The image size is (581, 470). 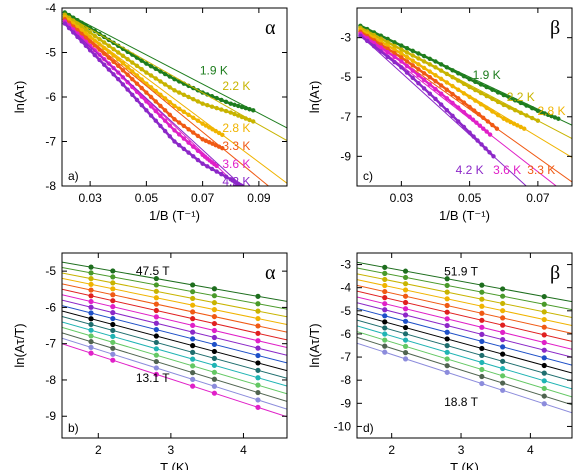 What do you see at coordinates (73, 176) in the screenshot?
I see `panel-label: a)` at bounding box center [73, 176].